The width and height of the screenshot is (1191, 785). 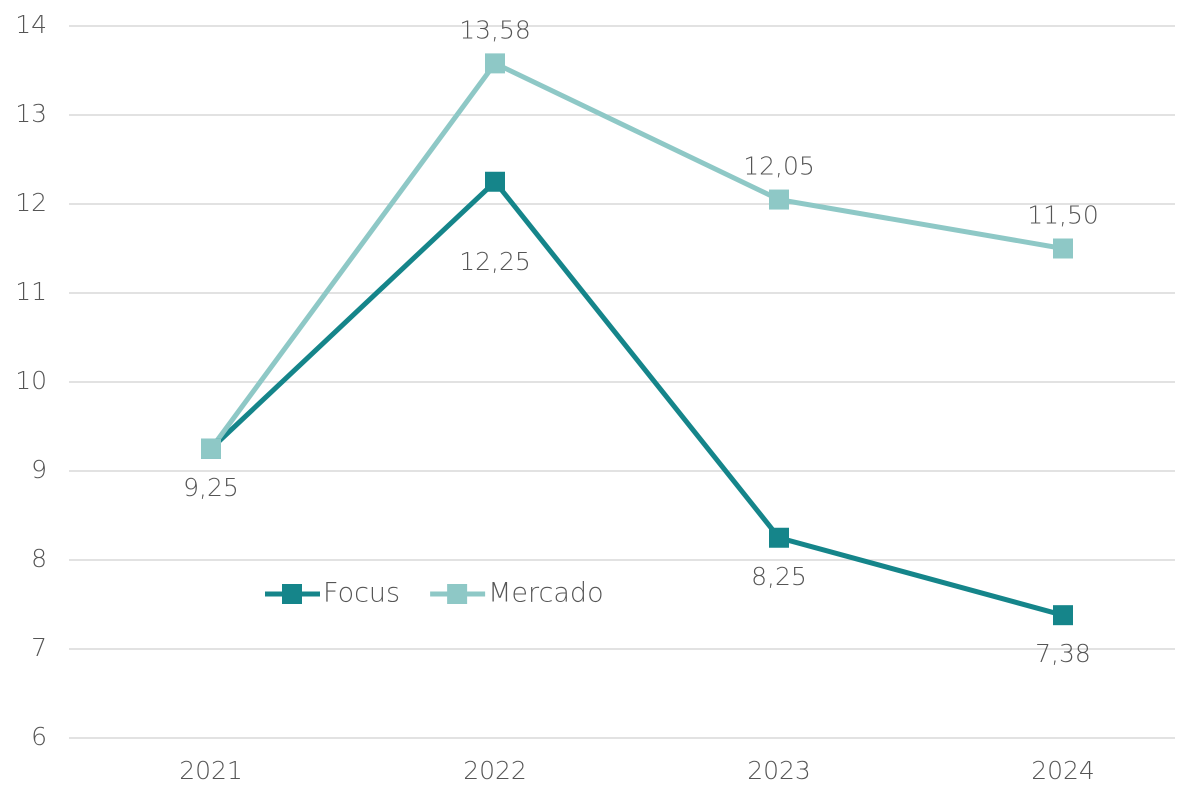 What do you see at coordinates (1063, 653) in the screenshot?
I see `data-label: 7,38` at bounding box center [1063, 653].